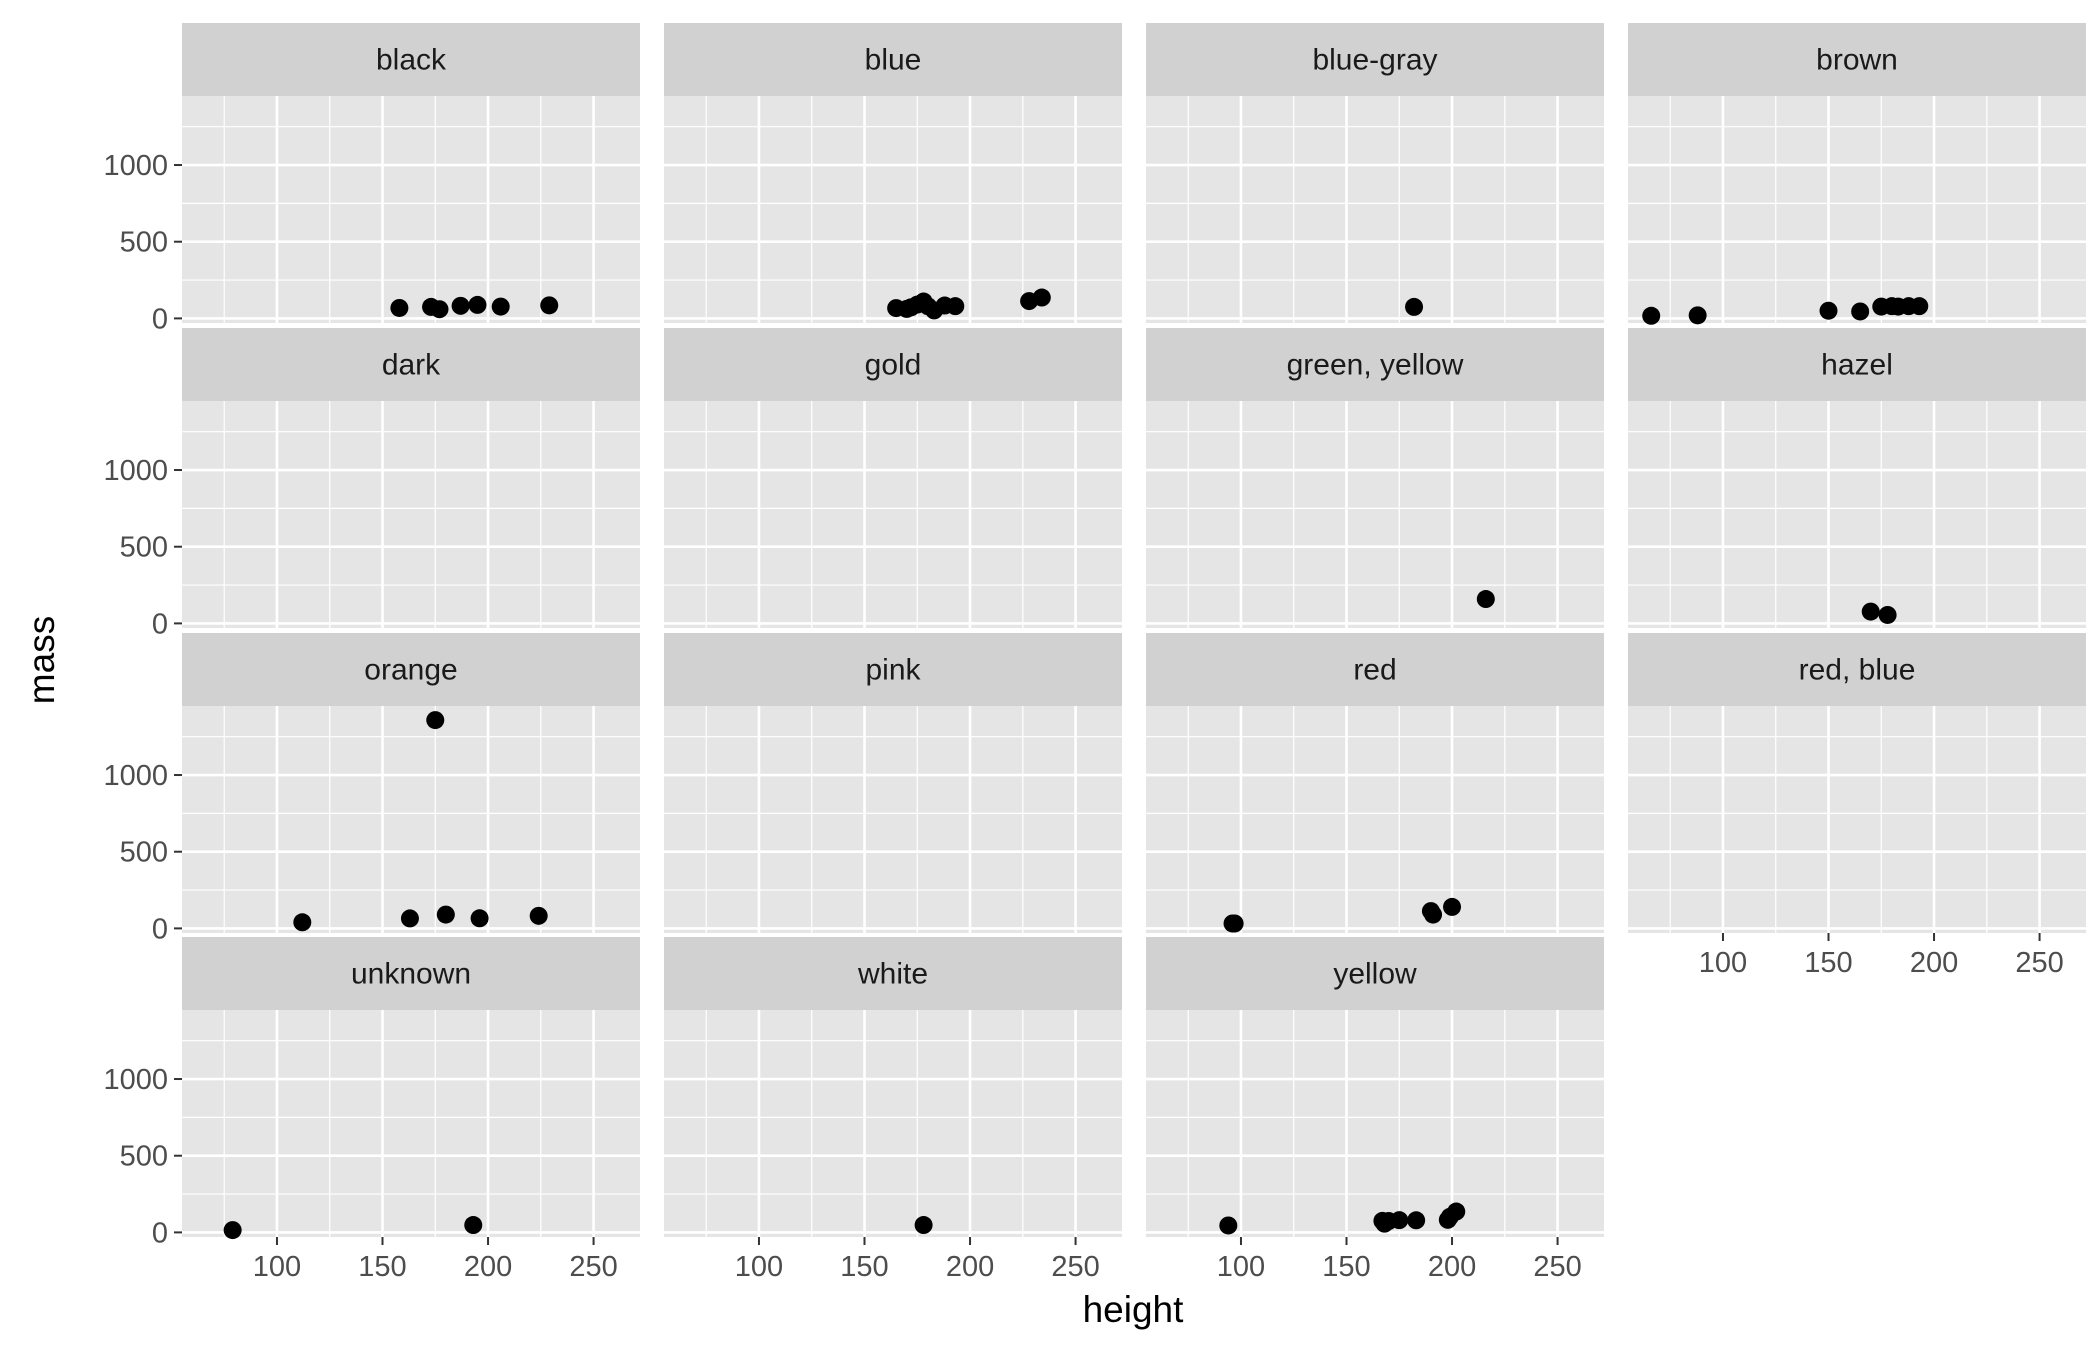 Image resolution: width=2100 pixels, height=1350 pixels. I want to click on facet-label: green, yellow, so click(1375, 365).